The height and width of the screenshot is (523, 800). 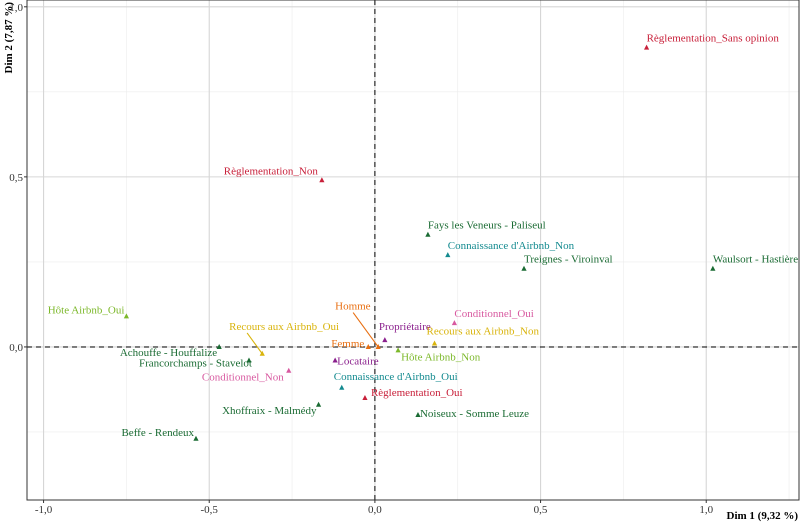 What do you see at coordinates (568, 260) in the screenshot?
I see `point-label-treignes-viroinval: Treignes - Viroinval` at bounding box center [568, 260].